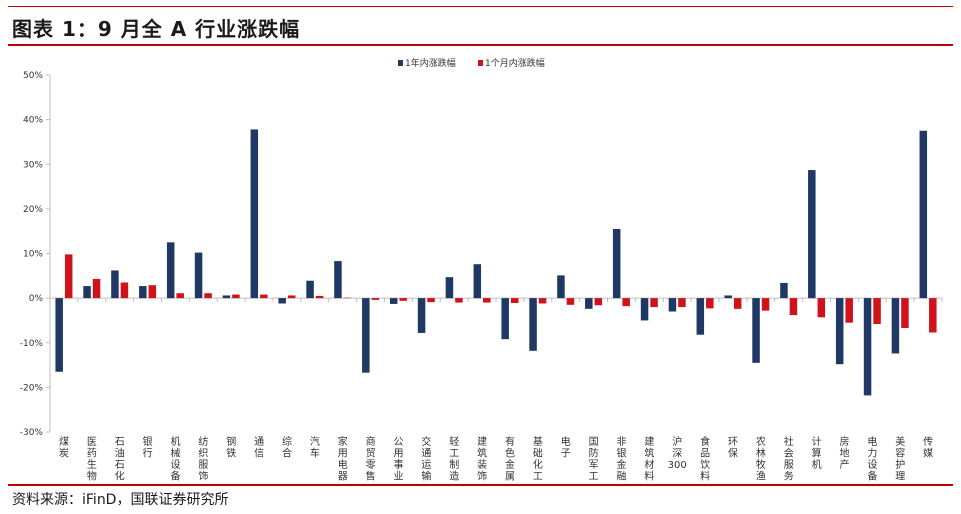  Describe the element at coordinates (231, 447) in the screenshot. I see `x-tick-label: 钢铁` at that location.